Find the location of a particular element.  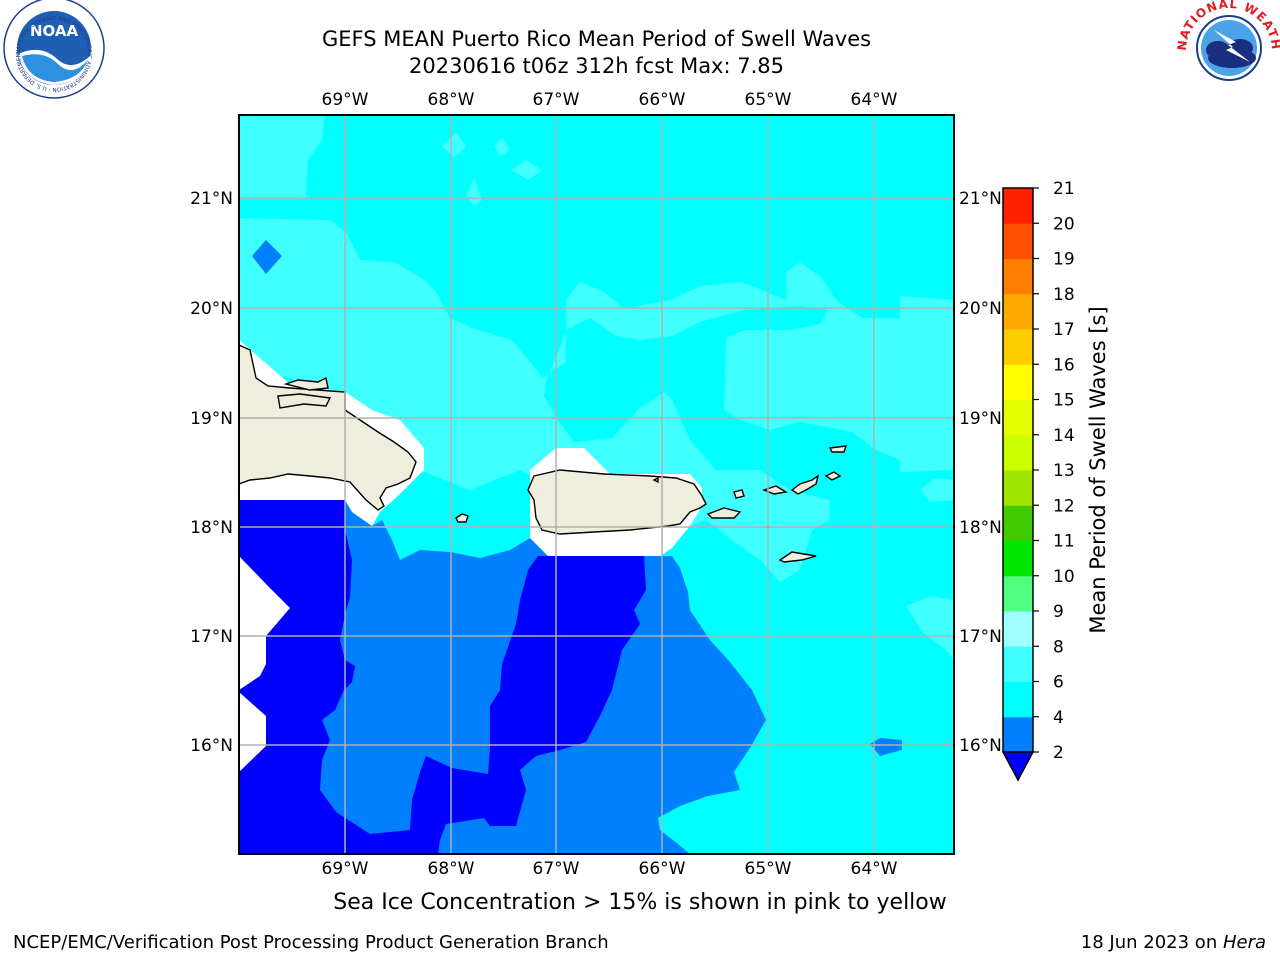

colorbar-tick-label: 21 is located at coordinates (1064, 189).